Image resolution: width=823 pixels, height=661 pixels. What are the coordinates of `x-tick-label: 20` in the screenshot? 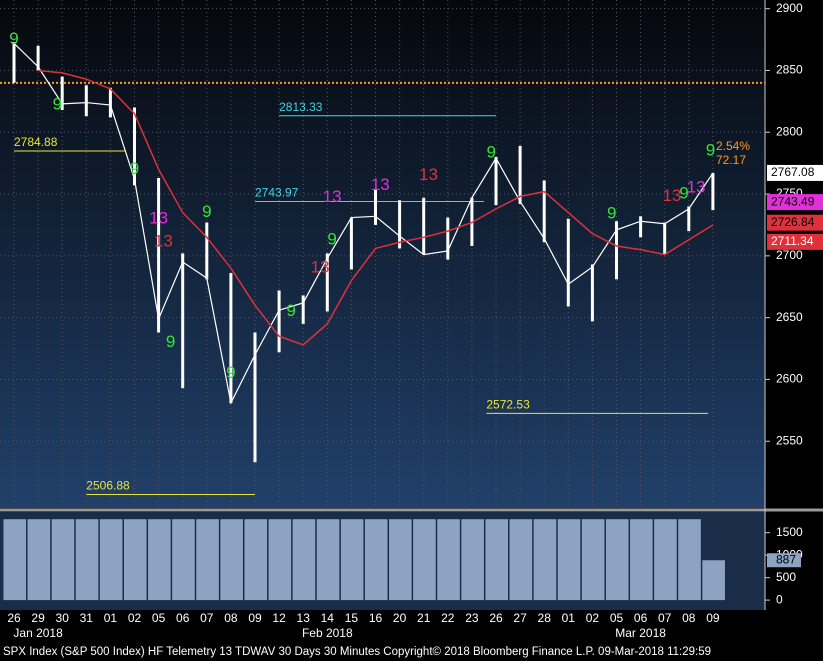 It's located at (400, 618).